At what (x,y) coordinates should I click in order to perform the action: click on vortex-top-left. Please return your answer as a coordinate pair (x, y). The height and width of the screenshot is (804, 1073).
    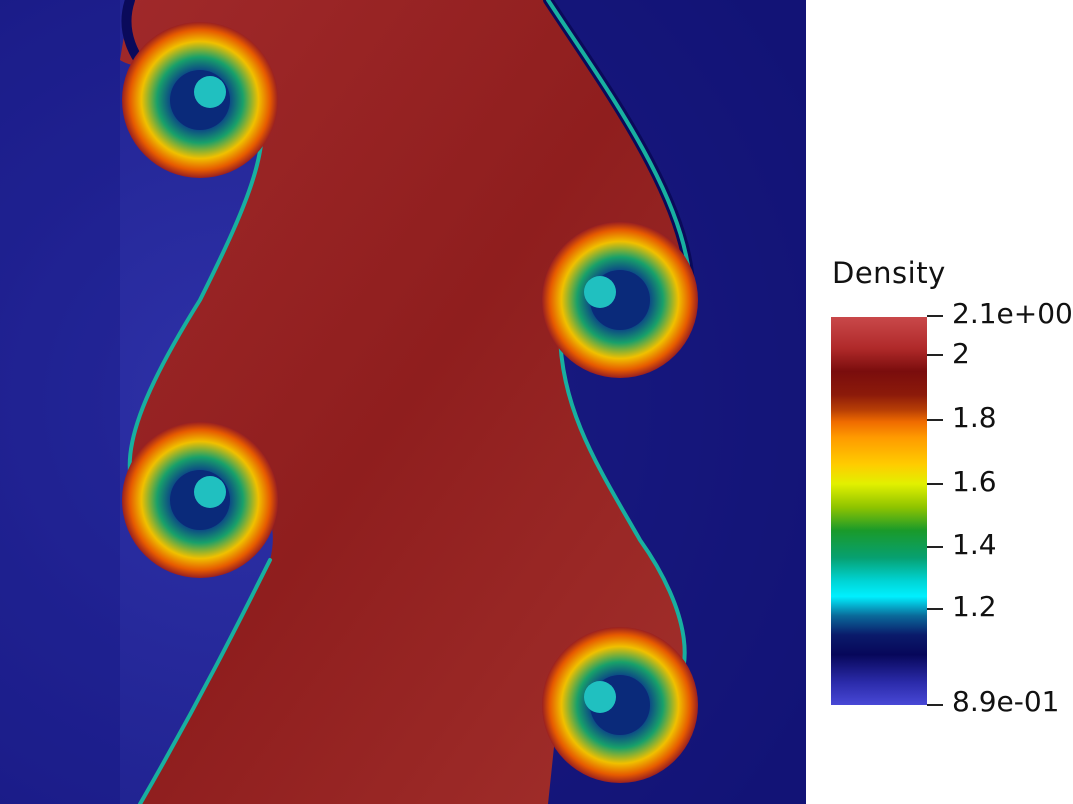
    Looking at the image, I should click on (200, 100).